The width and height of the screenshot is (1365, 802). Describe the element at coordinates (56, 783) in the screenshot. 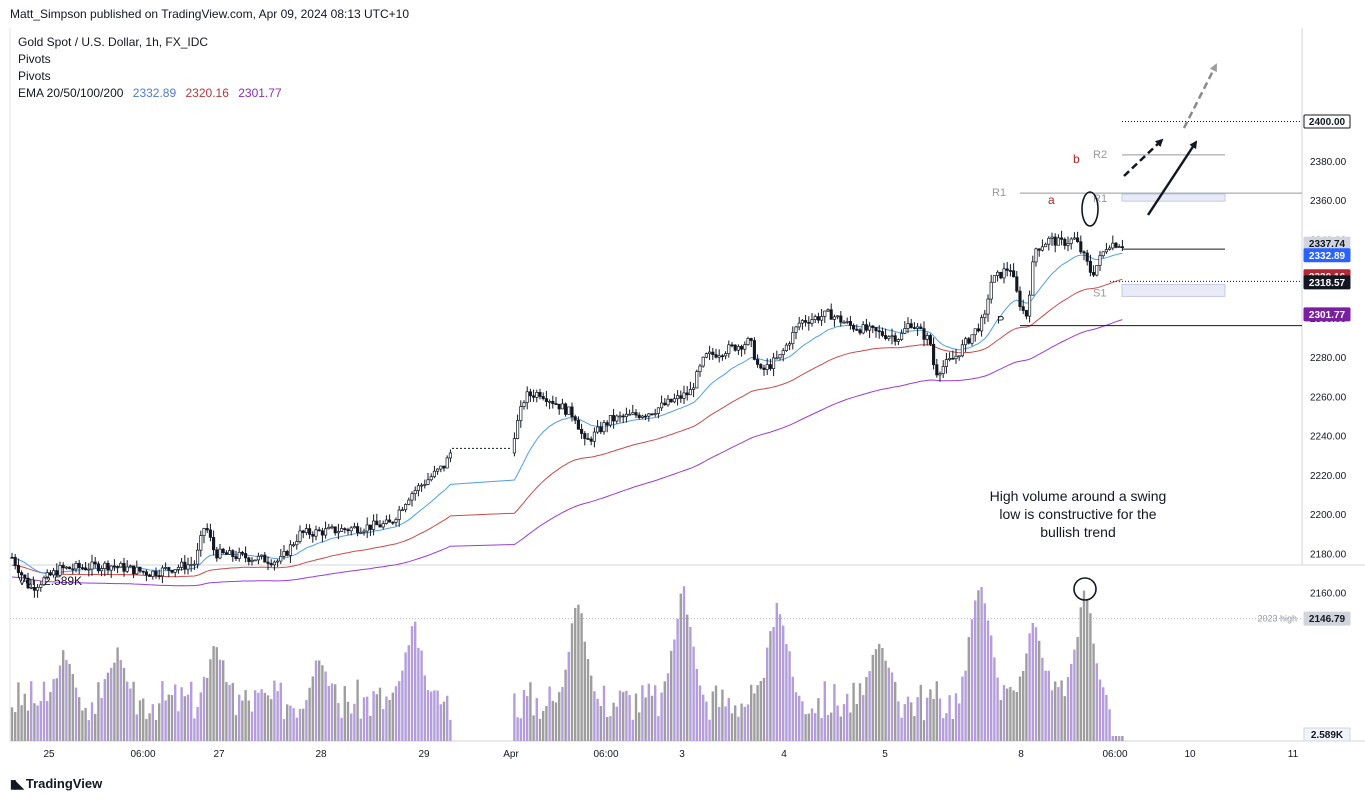

I see `tradingview-logo: ▮◣ TradingView` at that location.